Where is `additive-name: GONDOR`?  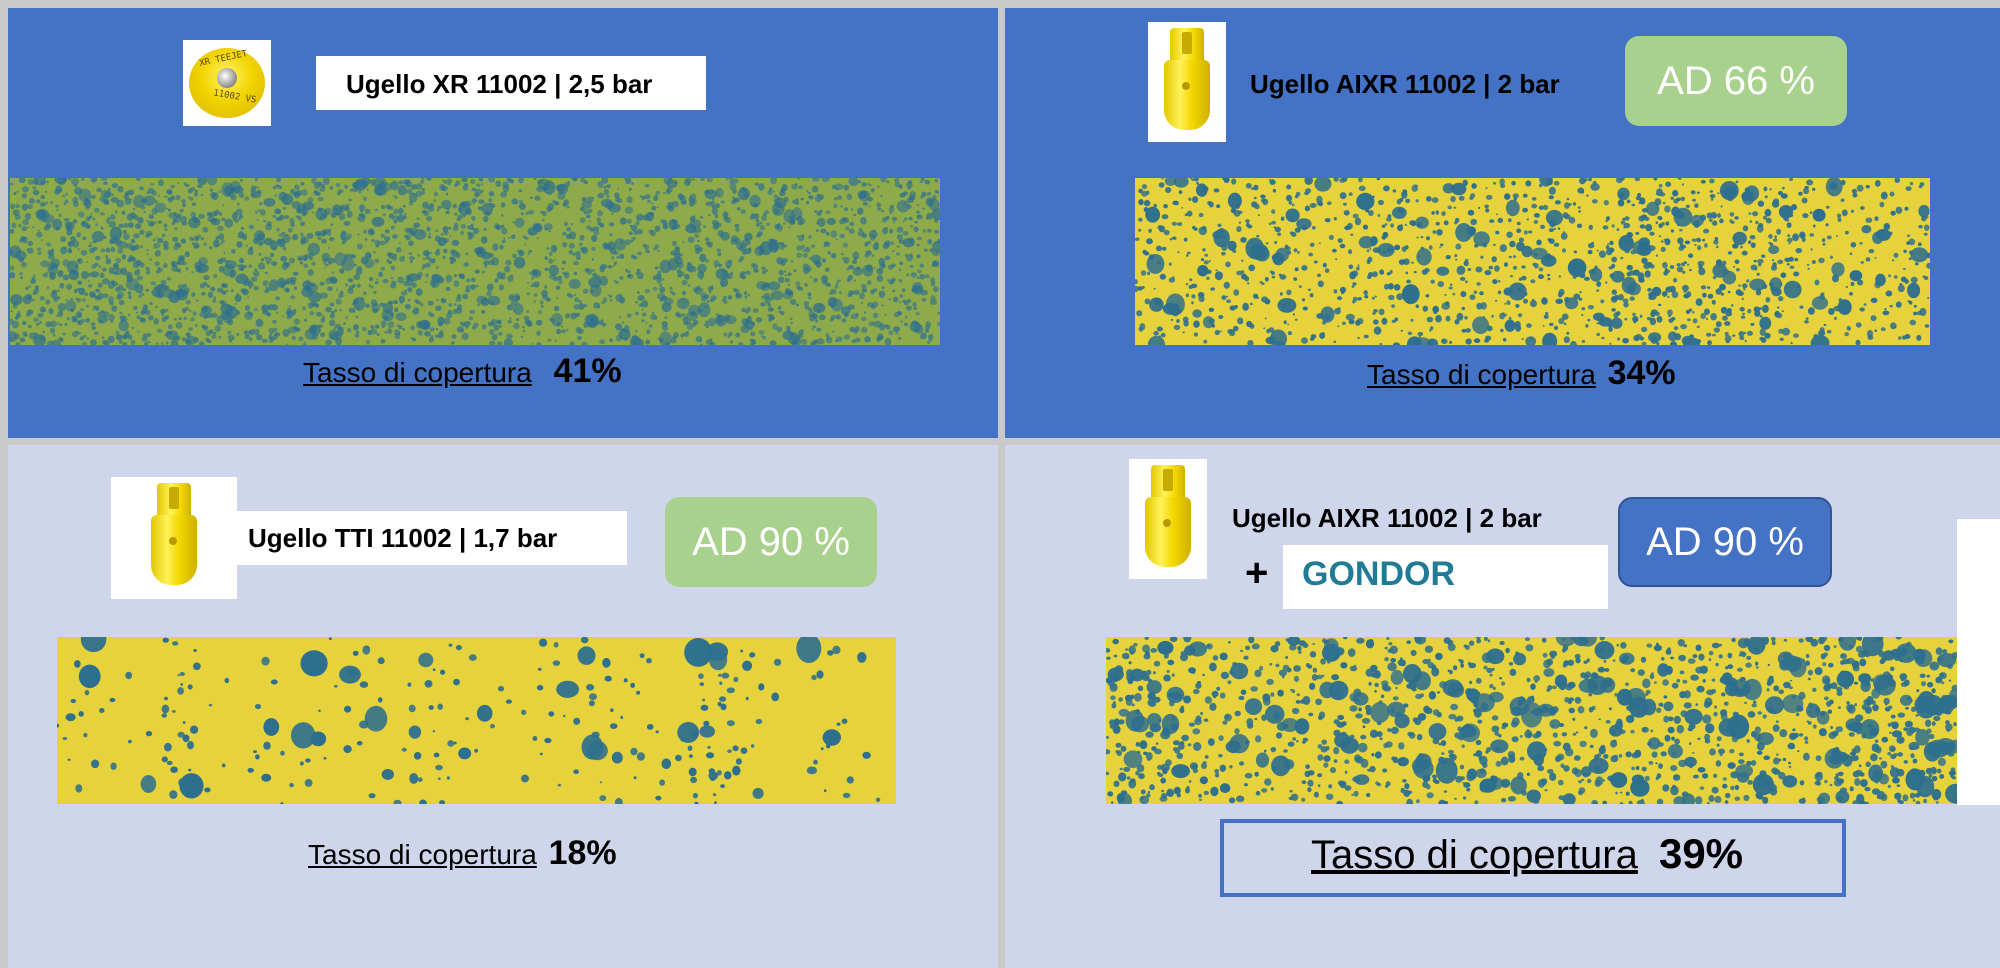 additive-name: GONDOR is located at coordinates (1378, 574).